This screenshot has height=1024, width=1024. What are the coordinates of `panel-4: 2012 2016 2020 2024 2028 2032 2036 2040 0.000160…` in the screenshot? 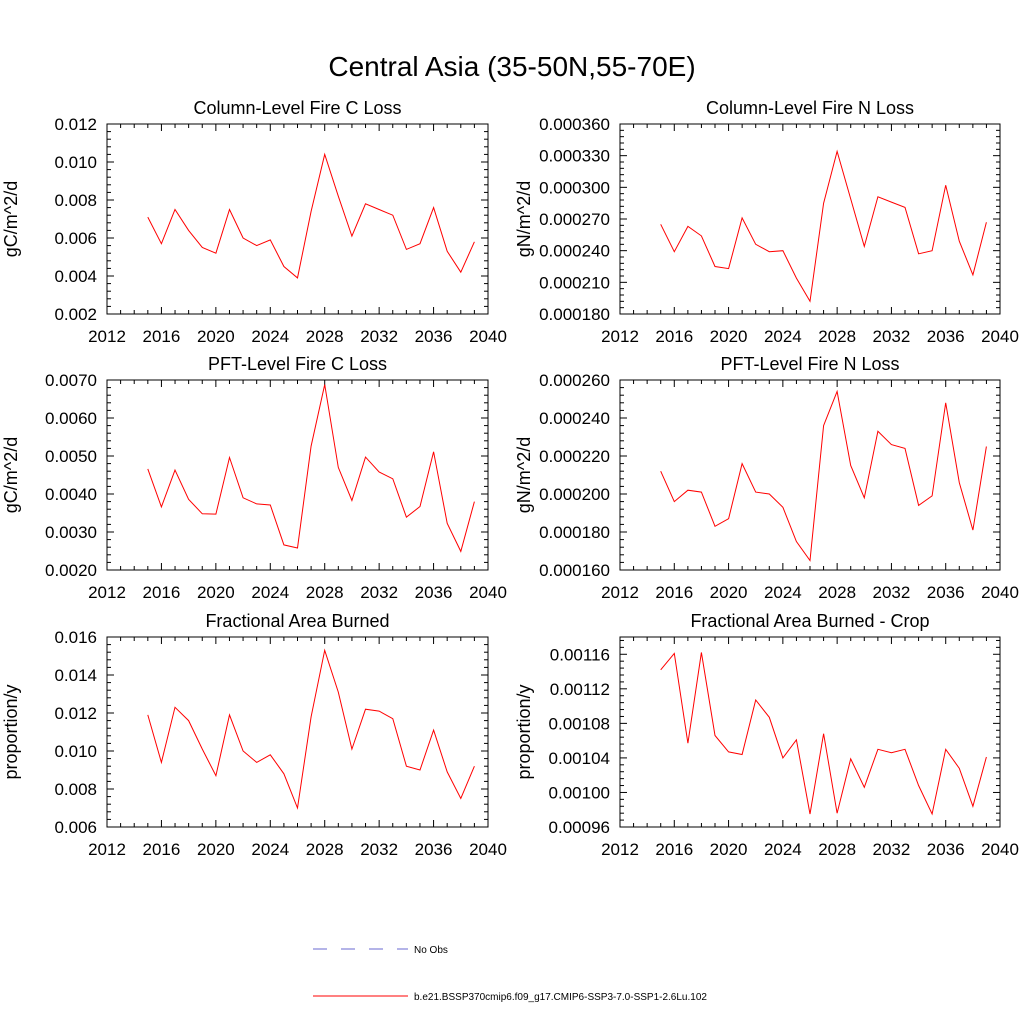 It's located at (766, 478).